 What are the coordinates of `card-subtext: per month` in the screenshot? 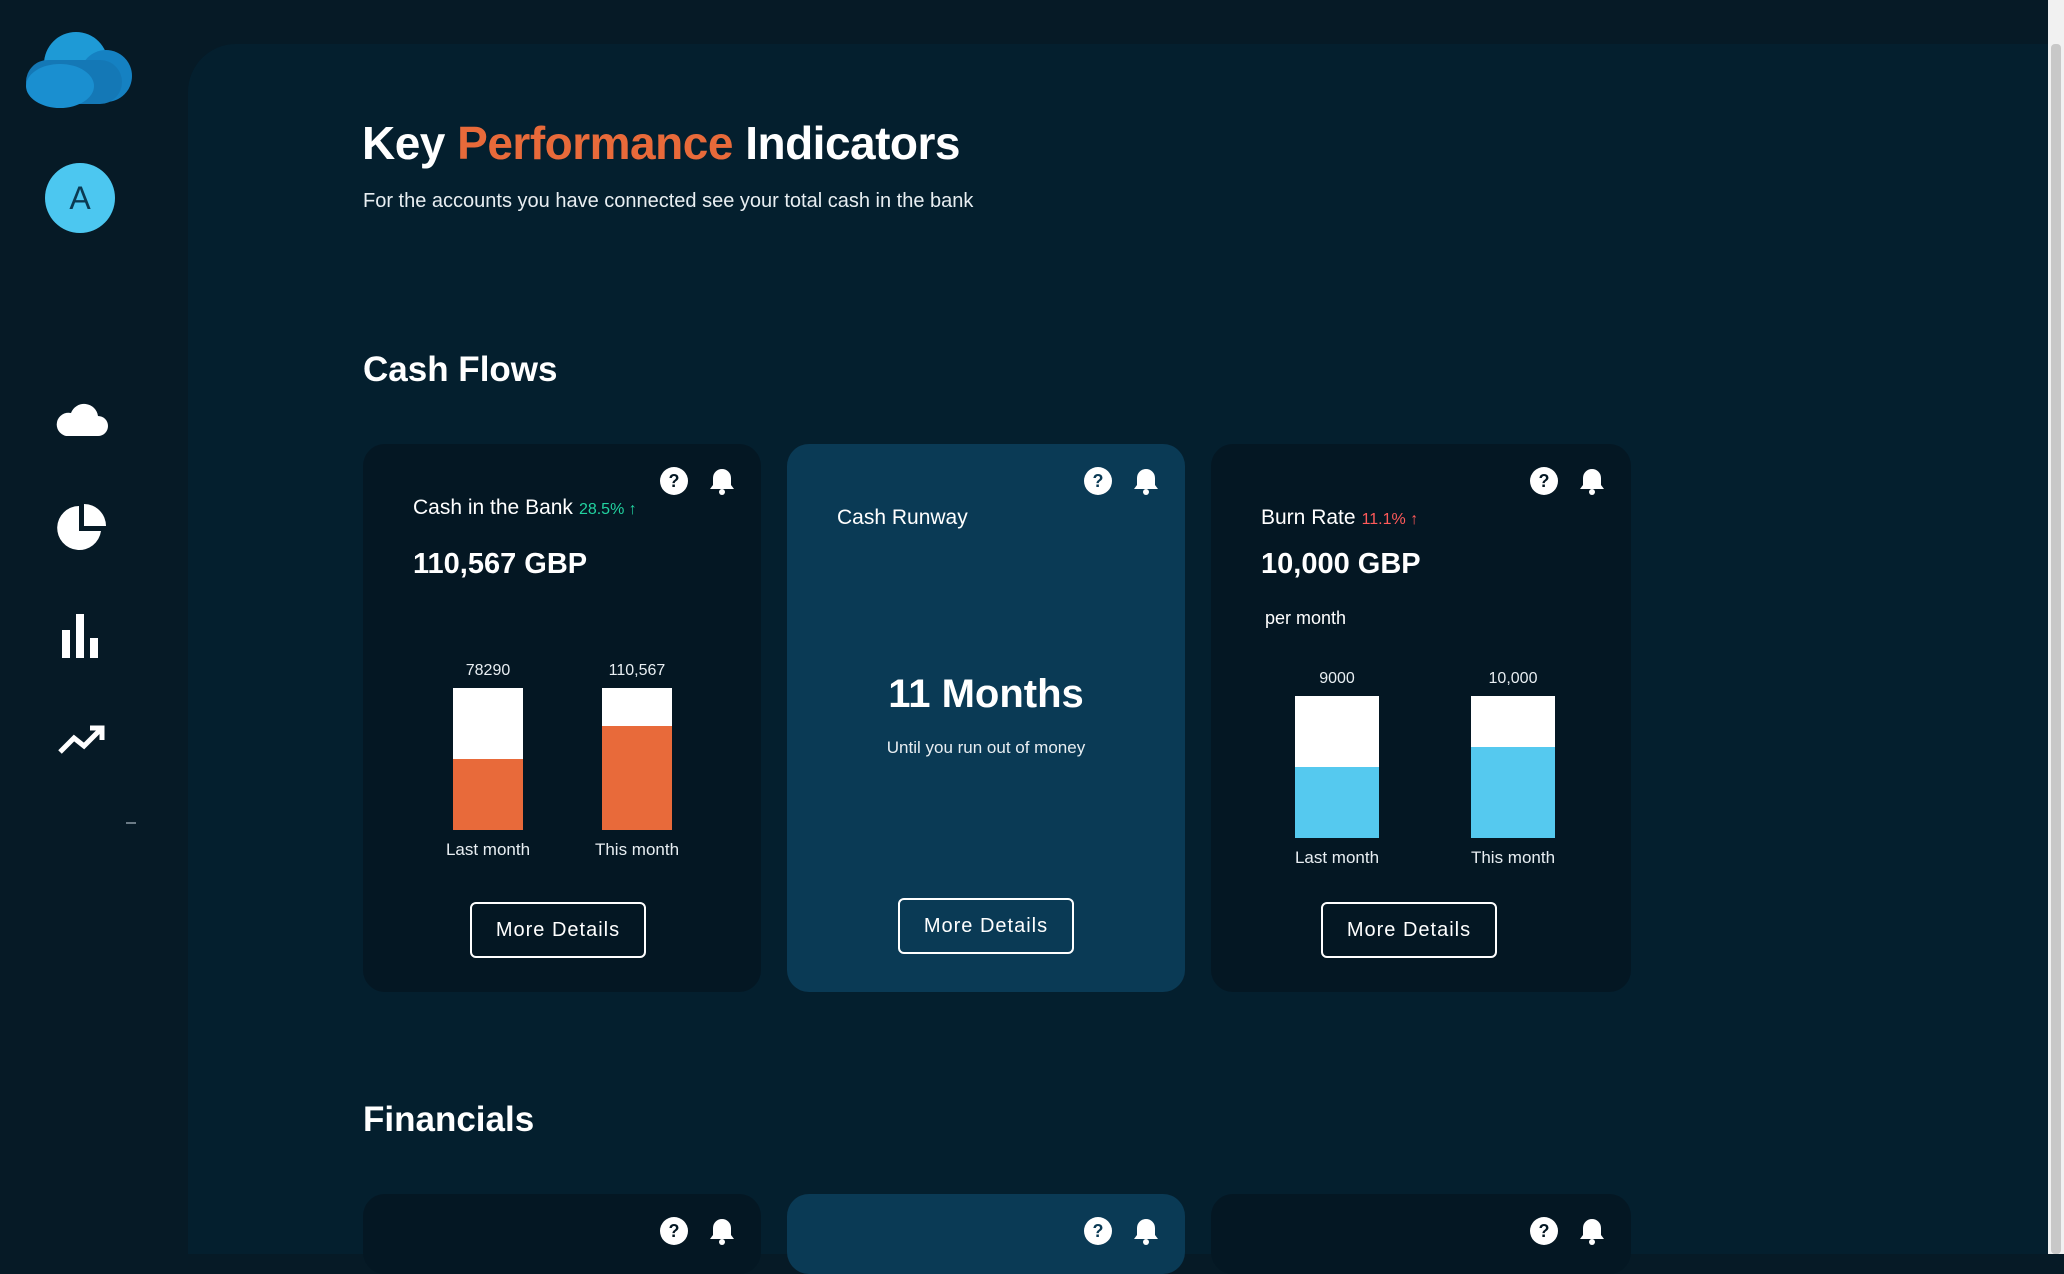 It's located at (1306, 618).